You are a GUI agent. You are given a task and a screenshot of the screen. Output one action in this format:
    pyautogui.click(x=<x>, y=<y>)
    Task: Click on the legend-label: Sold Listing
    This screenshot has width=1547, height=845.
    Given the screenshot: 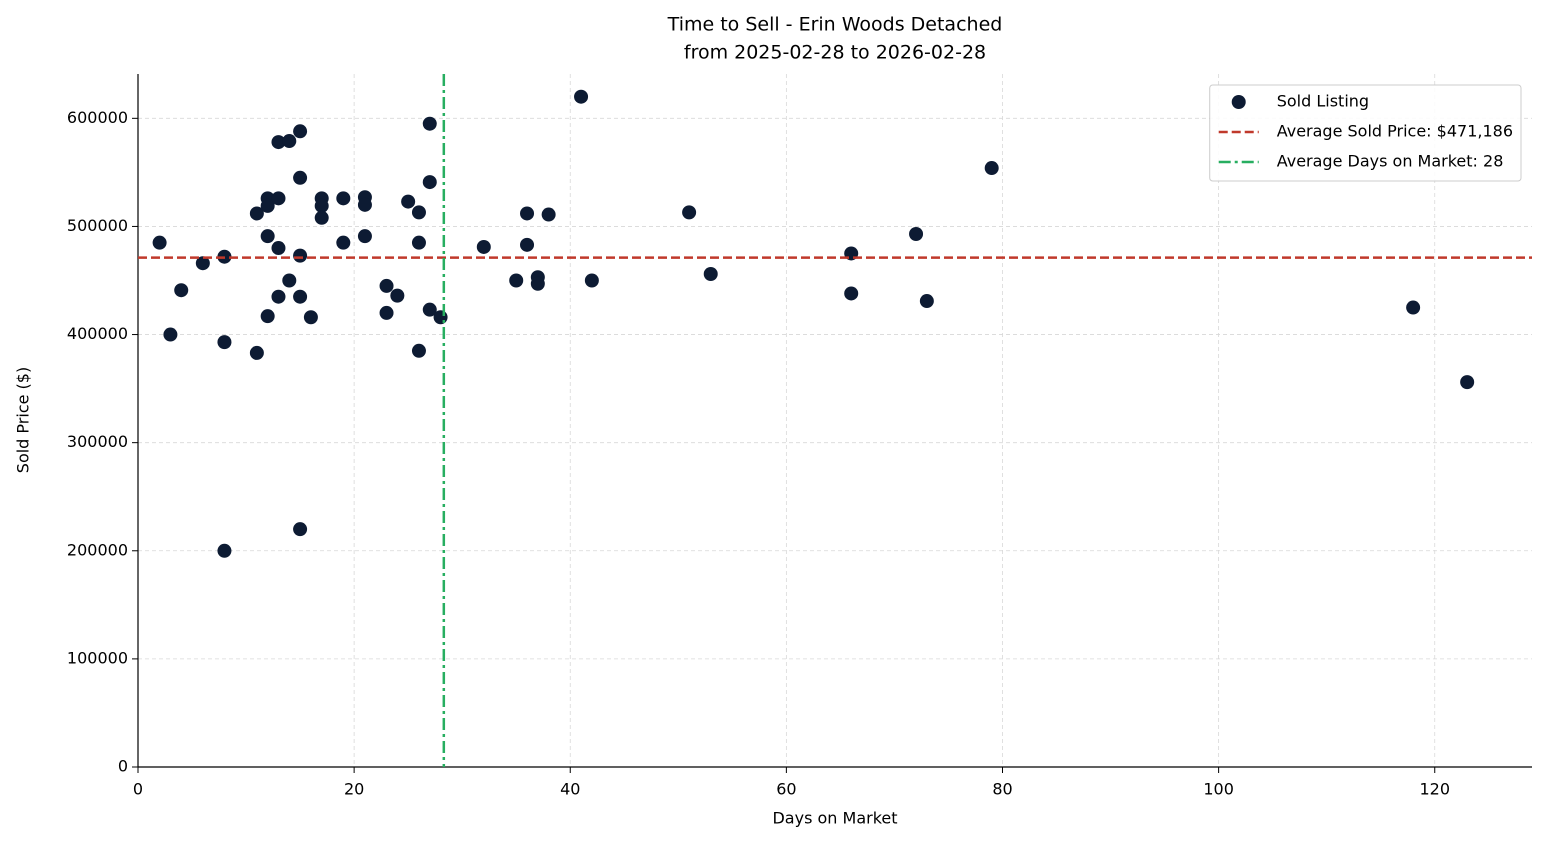 What is the action you would take?
    pyautogui.click(x=1323, y=101)
    